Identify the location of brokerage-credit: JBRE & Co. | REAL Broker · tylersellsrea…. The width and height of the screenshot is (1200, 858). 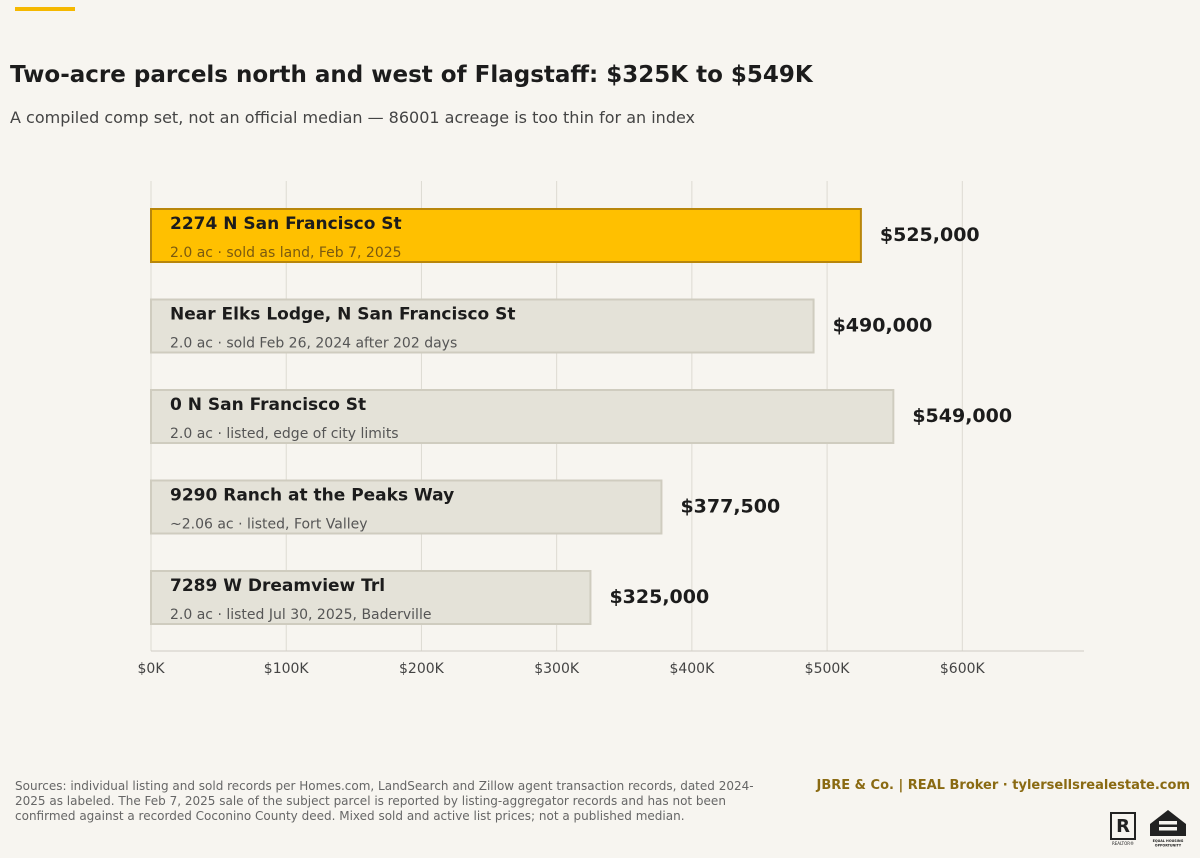
(1003, 785).